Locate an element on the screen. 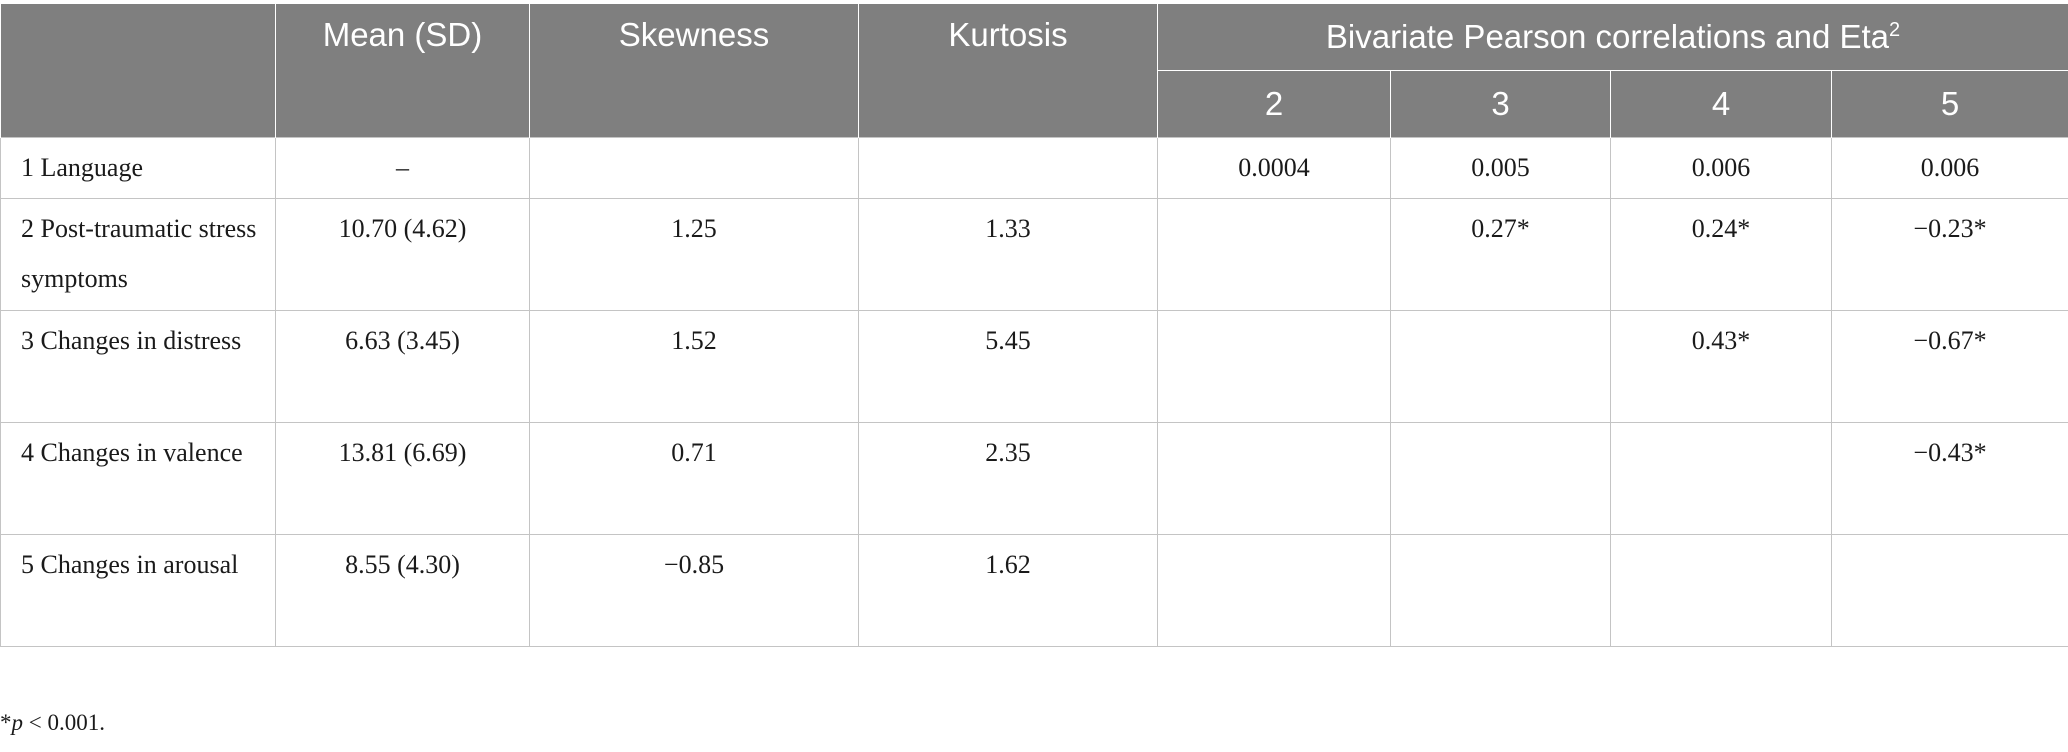 The height and width of the screenshot is (752, 2068). header-empty is located at coordinates (138, 71).